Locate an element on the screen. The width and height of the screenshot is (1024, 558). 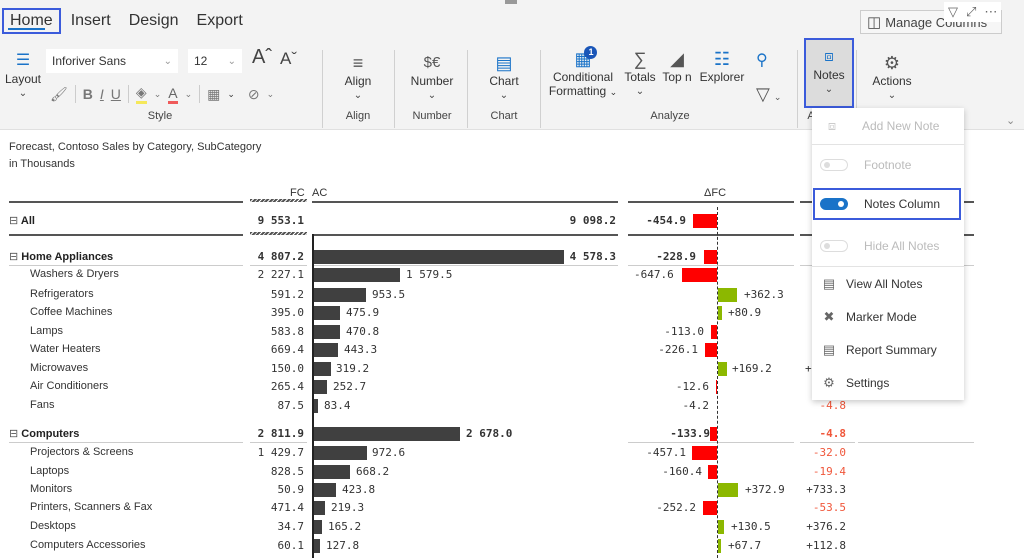
table-row: Air Conditioners 265.4 252.7 -12.6 is located at coordinates (512, 387).